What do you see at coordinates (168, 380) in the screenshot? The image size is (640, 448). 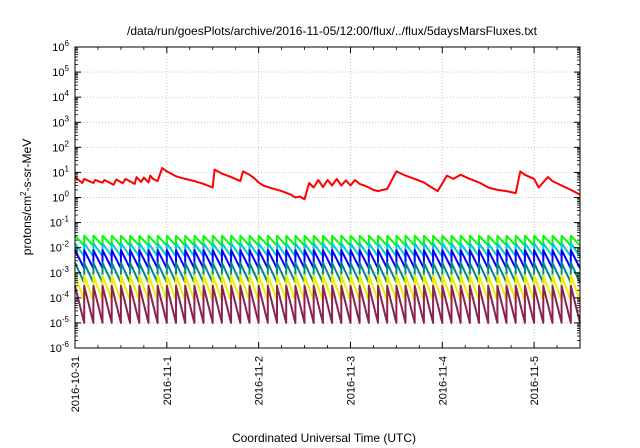 I see `x-tick-label: 2016-11-1` at bounding box center [168, 380].